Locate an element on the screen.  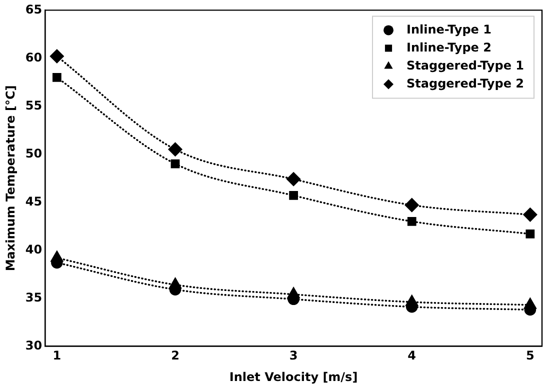
x-axis-title: Inlet Velocity [m/s] is located at coordinates (293, 377).